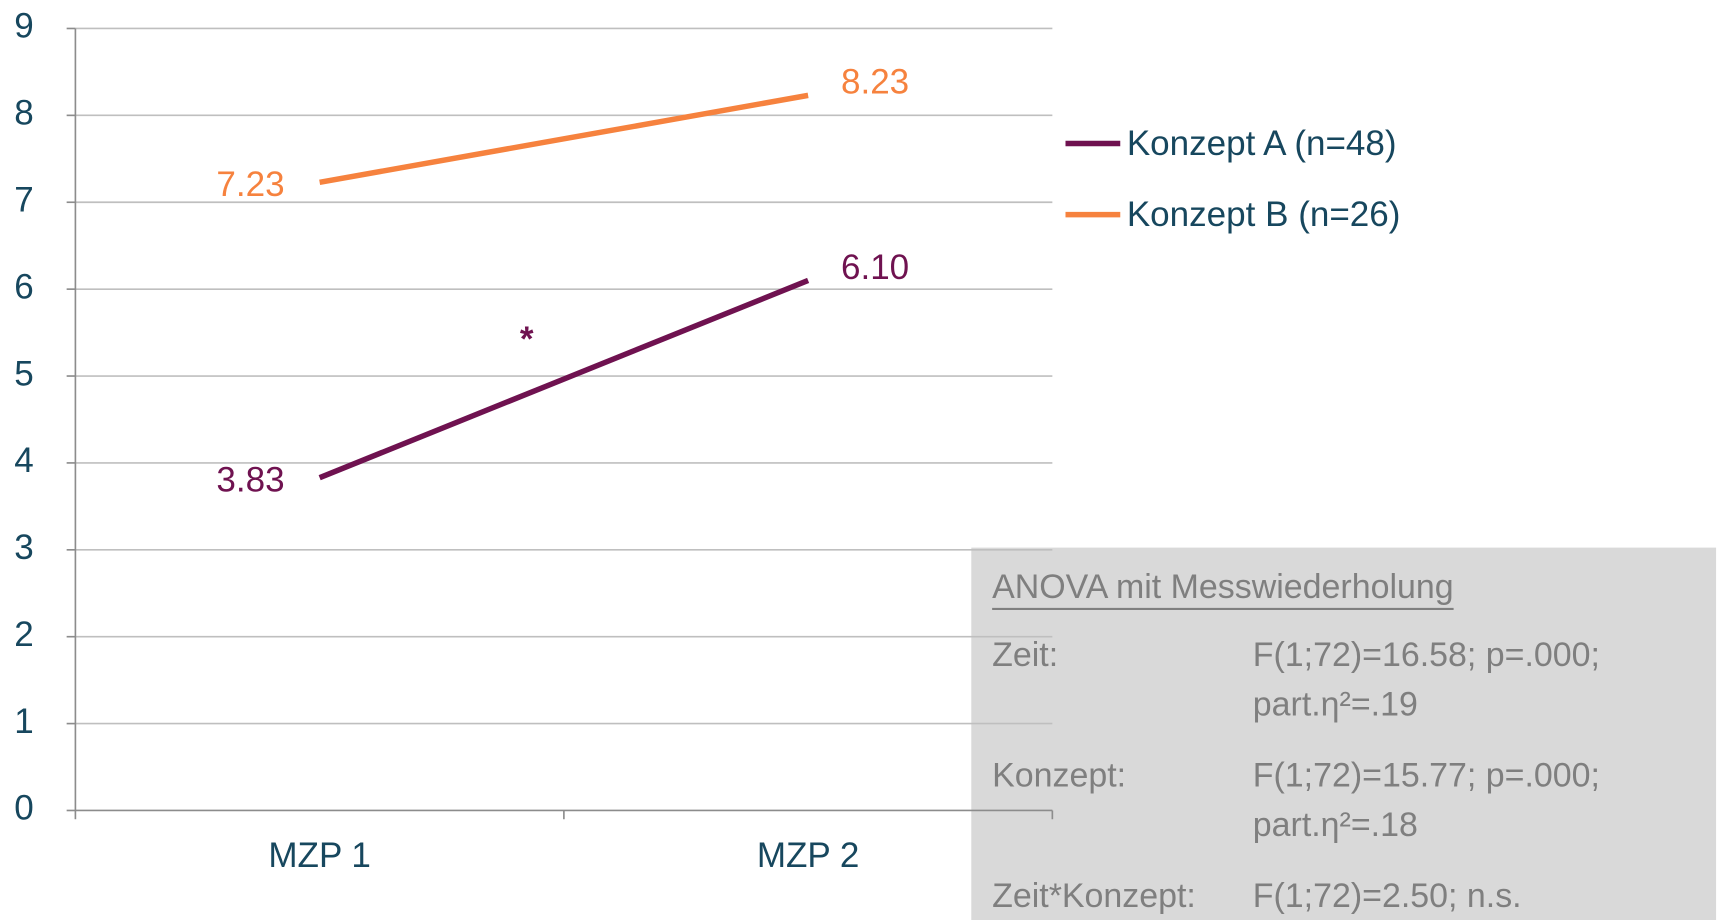 This screenshot has height=920, width=1717. I want to click on x-tick-label: MZP 2, so click(808, 855).